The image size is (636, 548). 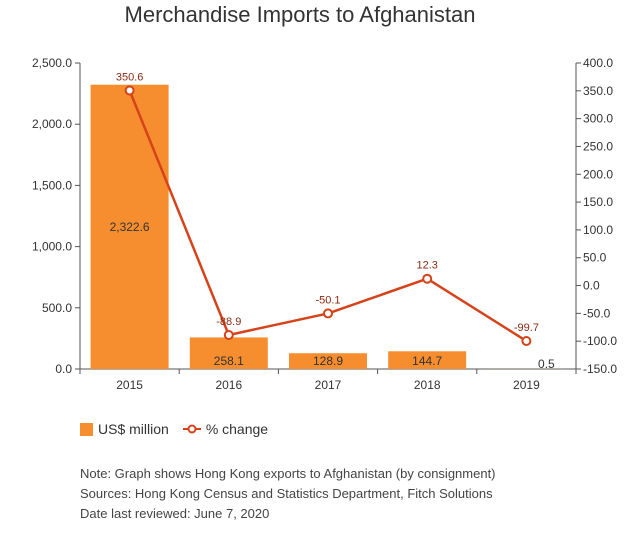 What do you see at coordinates (327, 300) in the screenshot?
I see `line-value-label: -50.1` at bounding box center [327, 300].